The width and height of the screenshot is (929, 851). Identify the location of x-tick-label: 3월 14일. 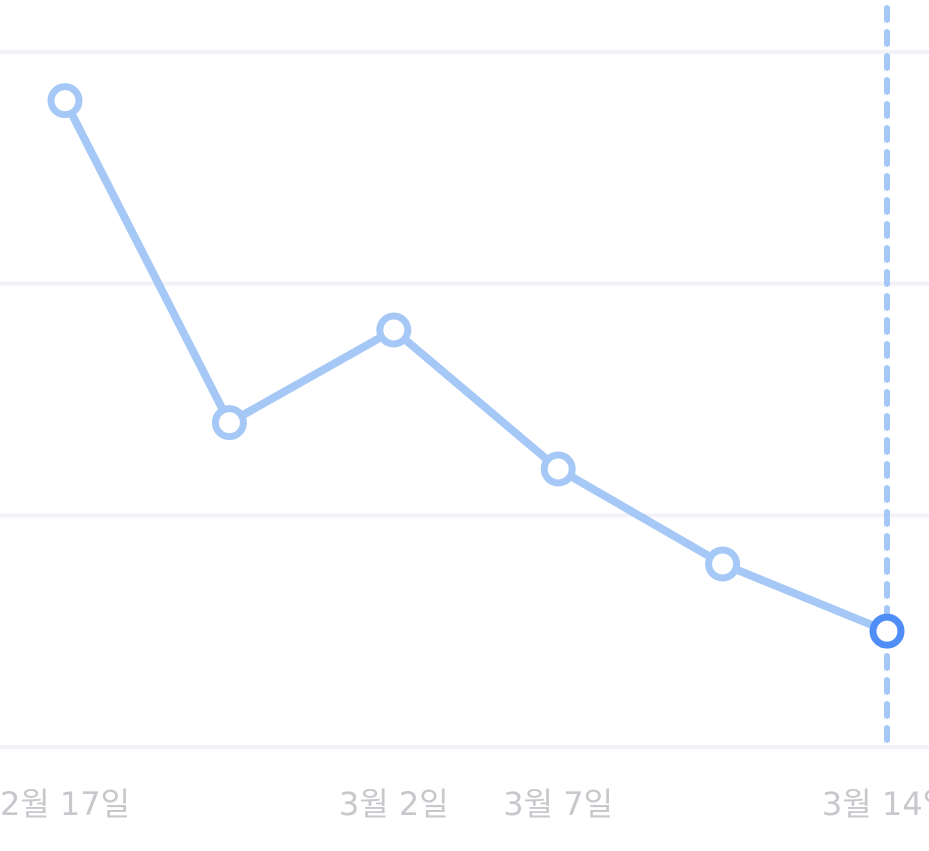
(875, 804).